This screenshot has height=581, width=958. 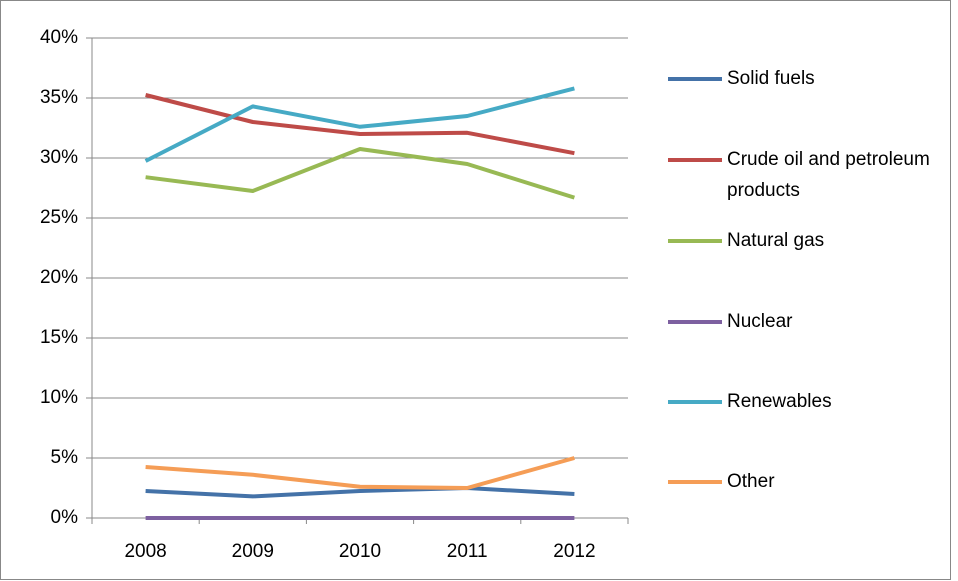 What do you see at coordinates (253, 551) in the screenshot?
I see `x-tick-label: 2009` at bounding box center [253, 551].